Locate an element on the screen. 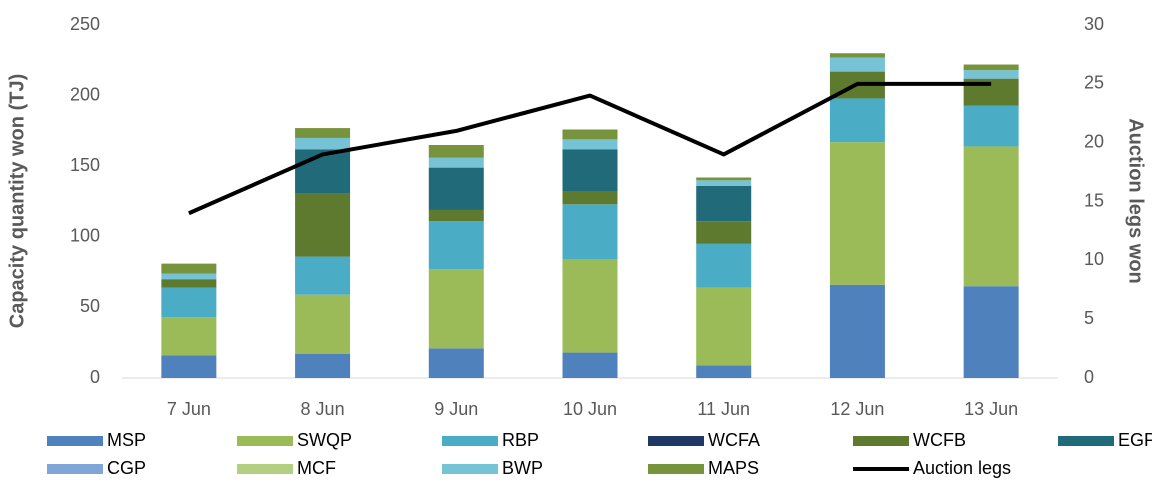 The height and width of the screenshot is (482, 1152). x-tick-label: 13 Jun is located at coordinates (991, 409).